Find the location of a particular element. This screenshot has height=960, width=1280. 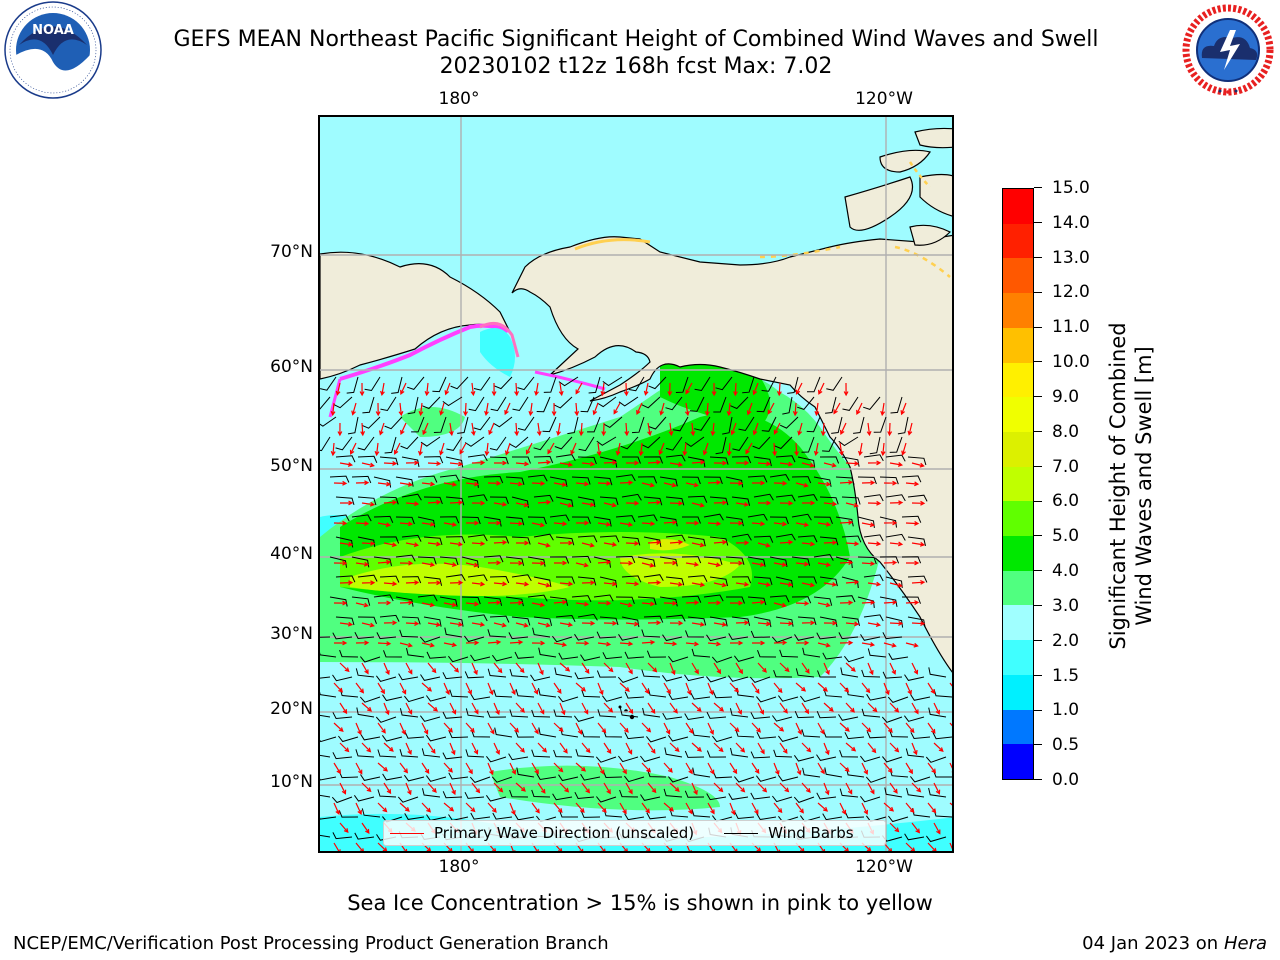

nws-logo is located at coordinates (1228, 52).